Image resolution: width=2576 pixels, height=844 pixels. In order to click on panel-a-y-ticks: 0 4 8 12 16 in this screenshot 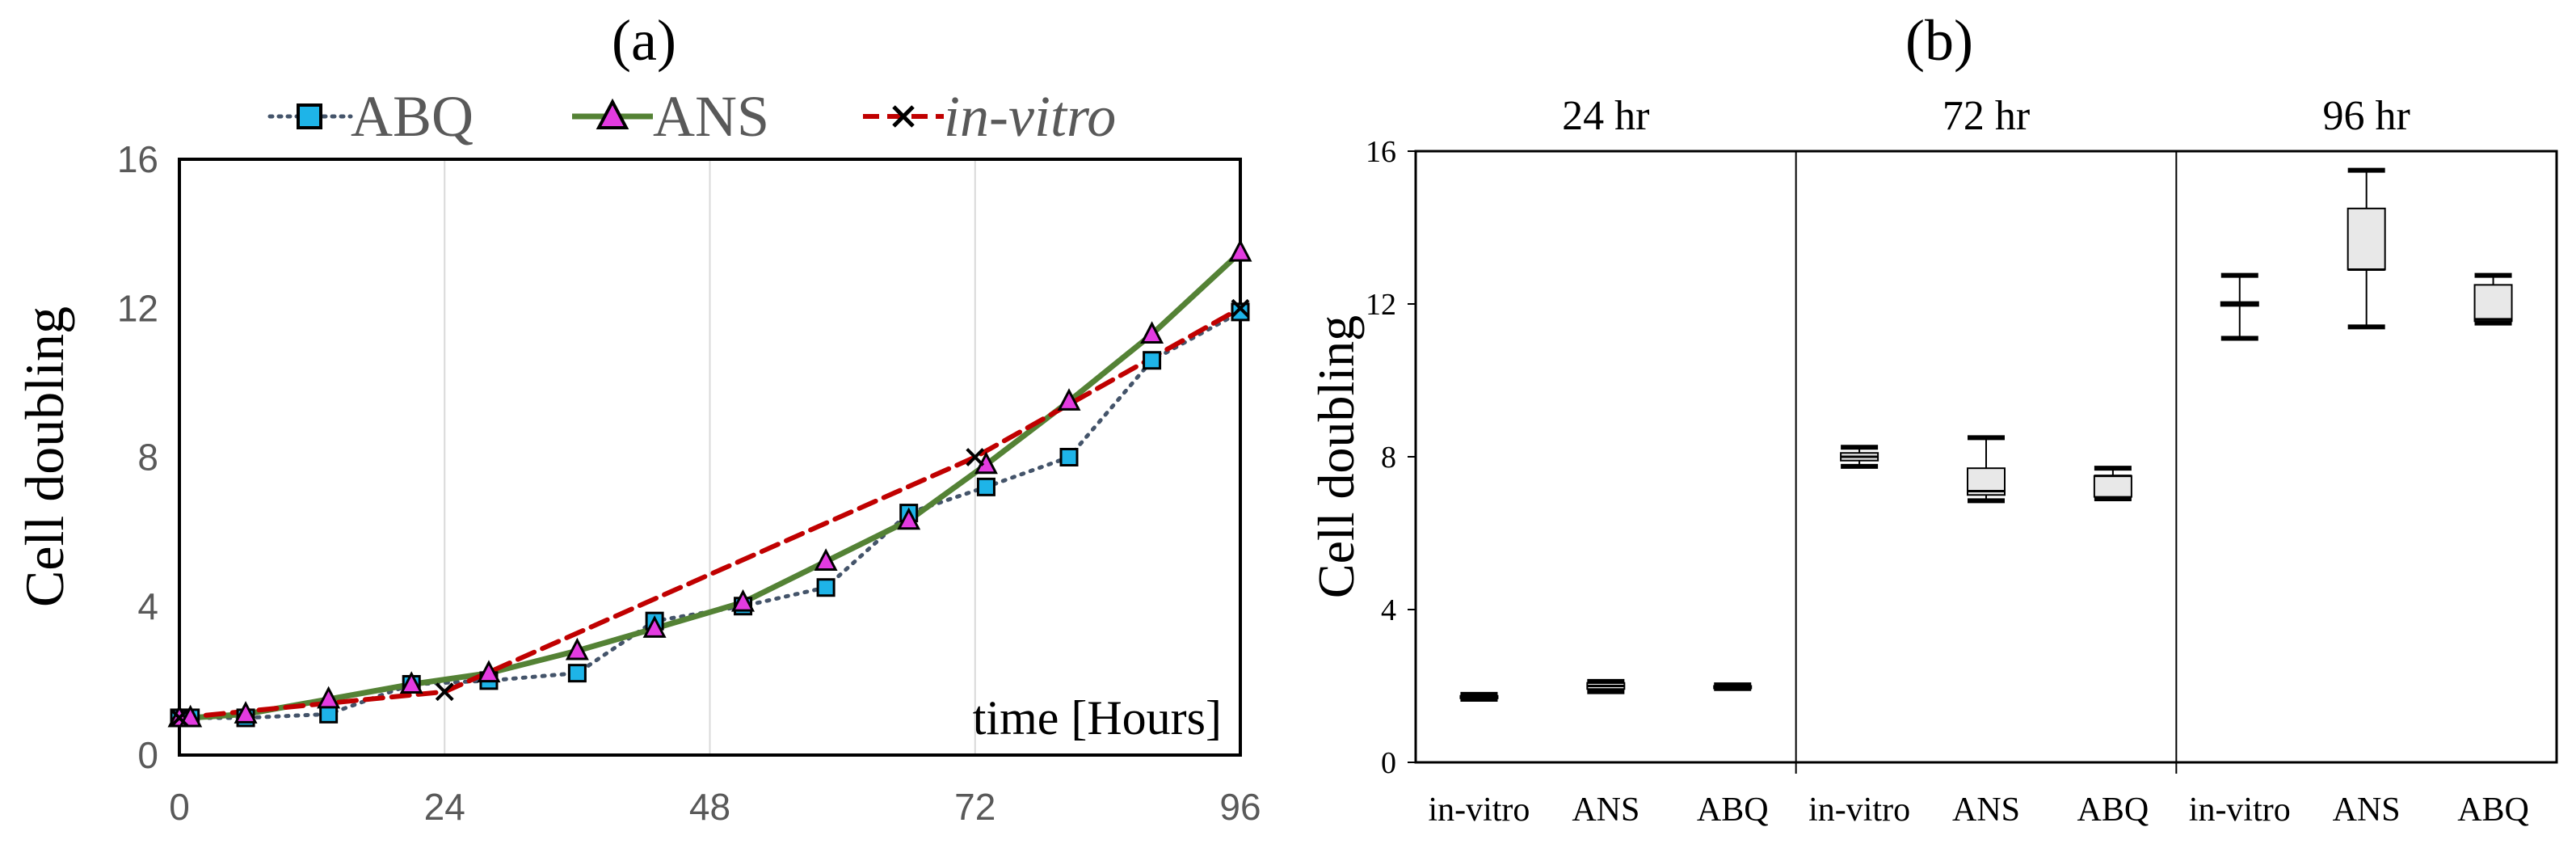, I will do `click(137, 457)`.